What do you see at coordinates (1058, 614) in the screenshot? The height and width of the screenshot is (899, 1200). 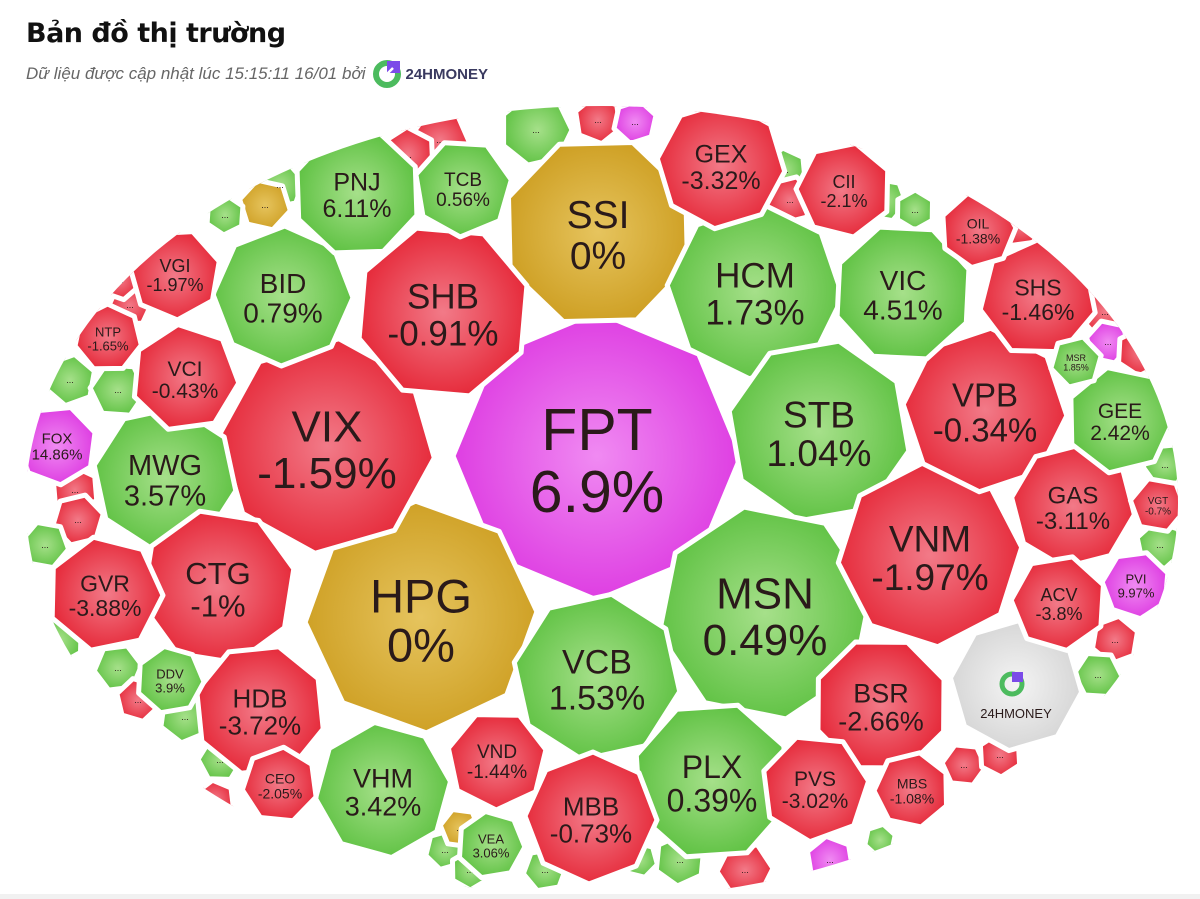 I see `stock-change: -3.8%` at bounding box center [1058, 614].